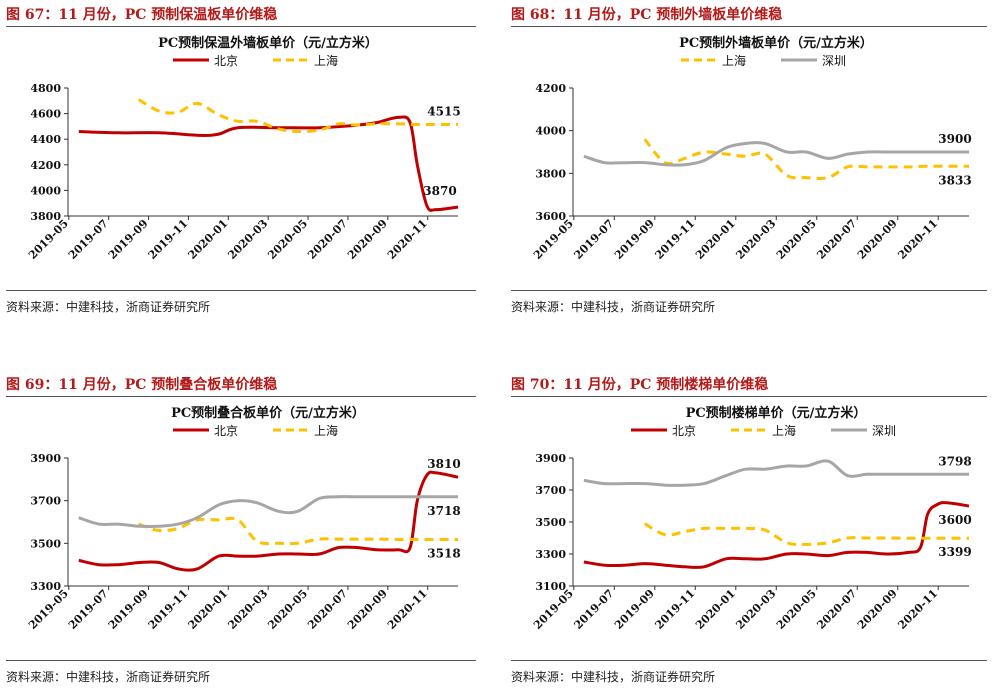 The height and width of the screenshot is (691, 993). What do you see at coordinates (954, 461) in the screenshot?
I see `data-label: 3798` at bounding box center [954, 461].